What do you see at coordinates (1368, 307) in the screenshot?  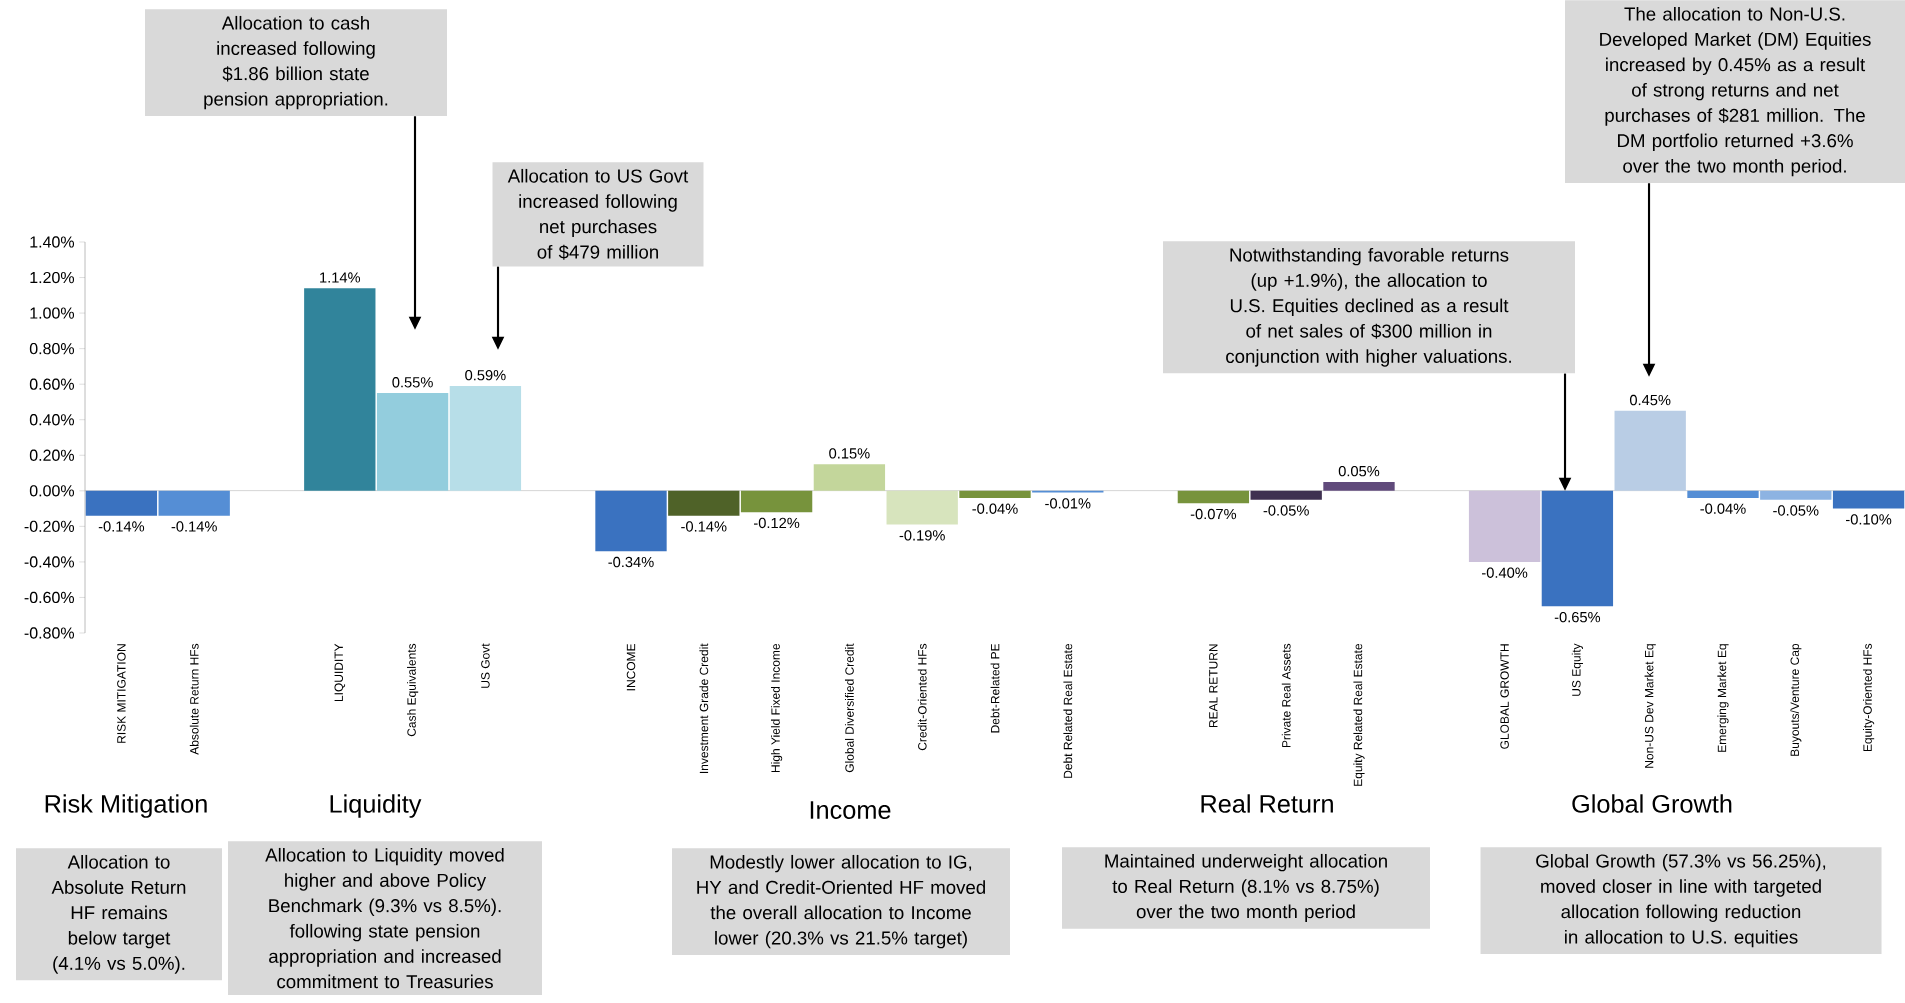 I see `annotation: Notwithstanding favorable returns (up +1.9%), the allocation to U.S. Equities declined as a result of net sales of $300 million in conjunction with higher valuations.` at bounding box center [1368, 307].